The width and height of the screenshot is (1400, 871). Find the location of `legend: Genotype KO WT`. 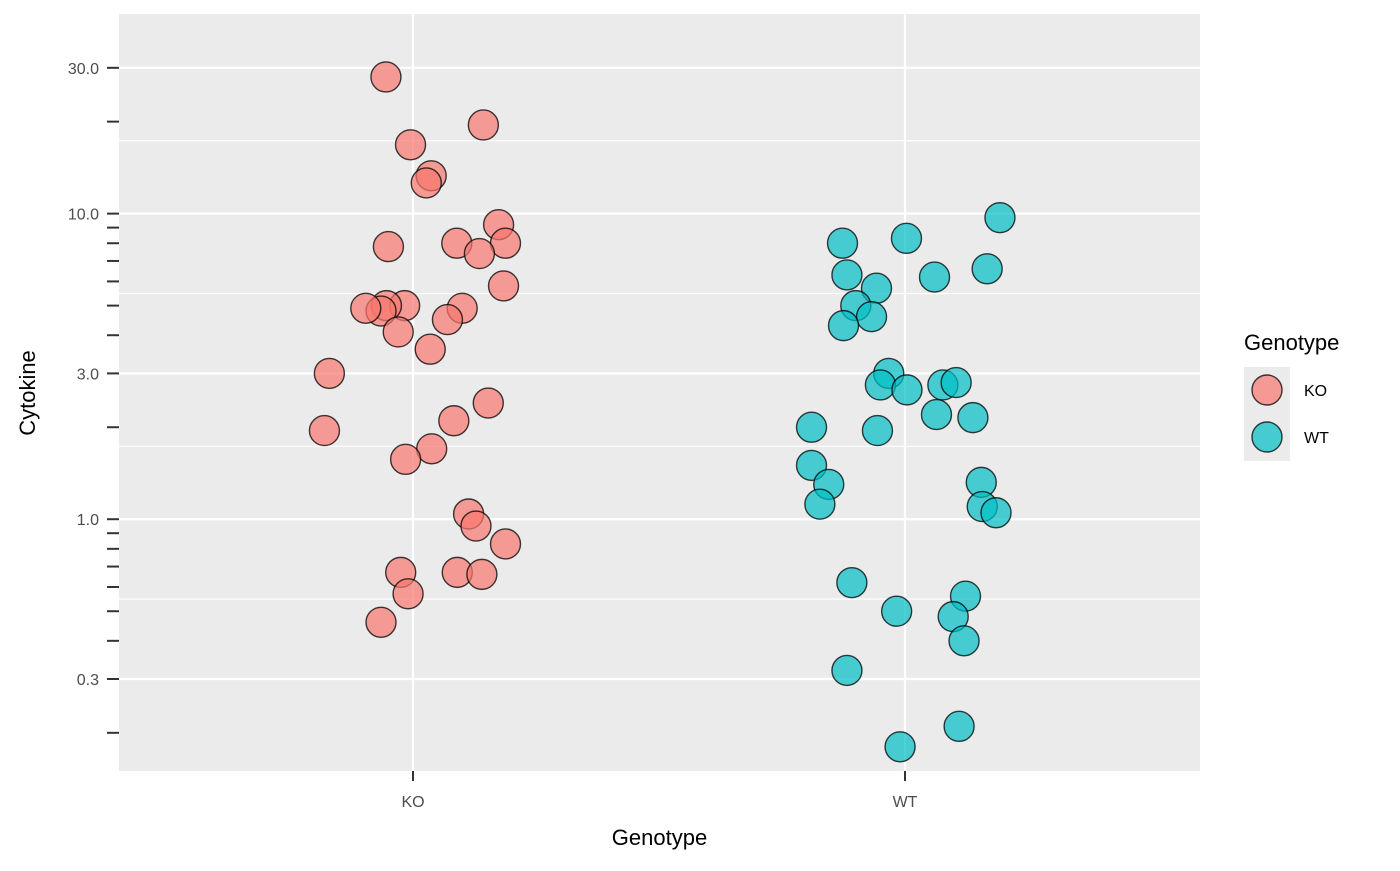

legend: Genotype KO WT is located at coordinates (1291, 395).